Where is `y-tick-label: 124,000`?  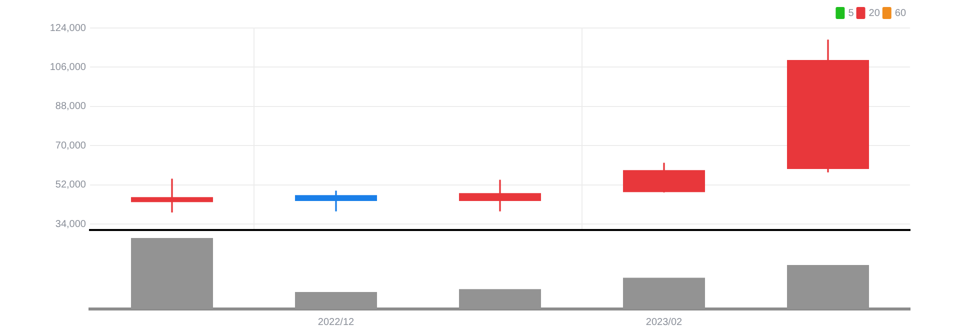 y-tick-label: 124,000 is located at coordinates (68, 28).